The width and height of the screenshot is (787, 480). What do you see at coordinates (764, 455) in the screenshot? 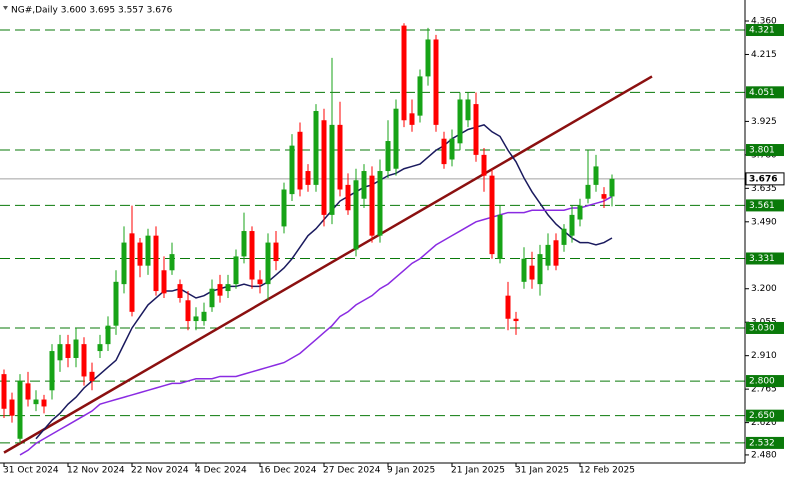
I see `y-tick-label: 2.480` at bounding box center [764, 455].